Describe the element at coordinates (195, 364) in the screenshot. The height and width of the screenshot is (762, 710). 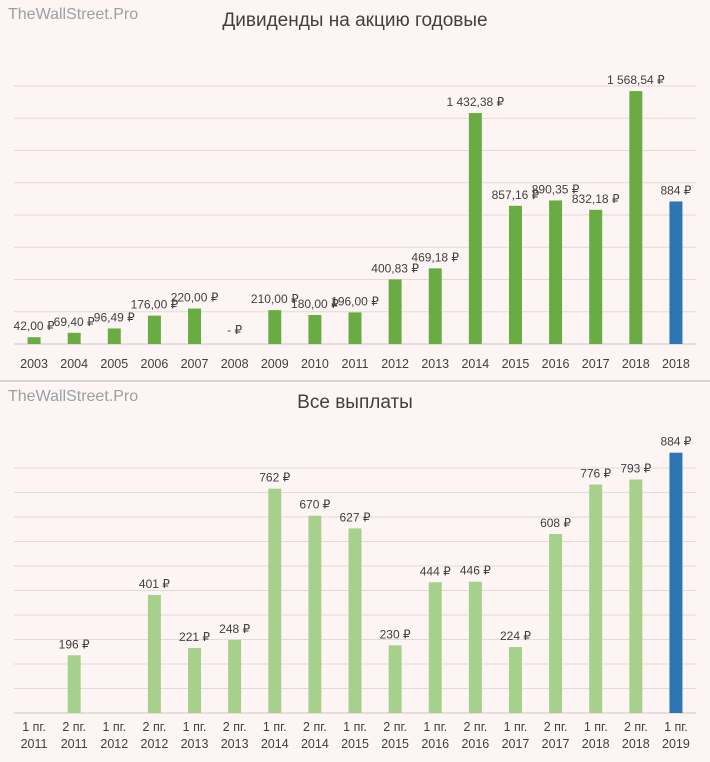
I see `tick-label: 2007` at that location.